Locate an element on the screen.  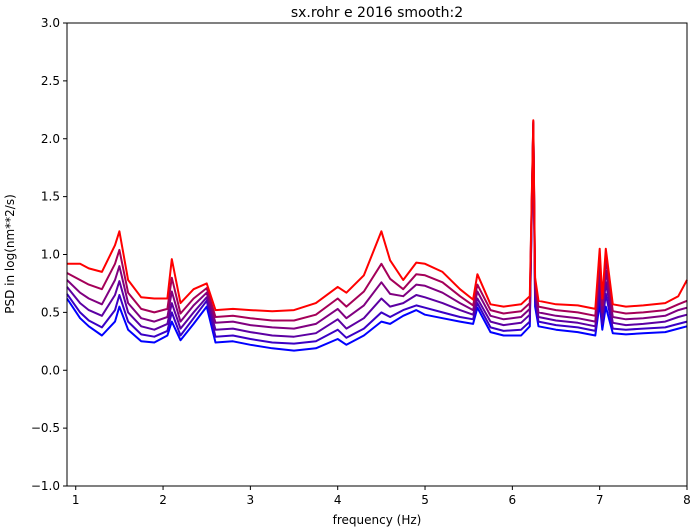
y-axis: −1.0 −0.5 0.0 0.5 1.0 1.5 2.0 2.5 3.0 is located at coordinates (49, 254).